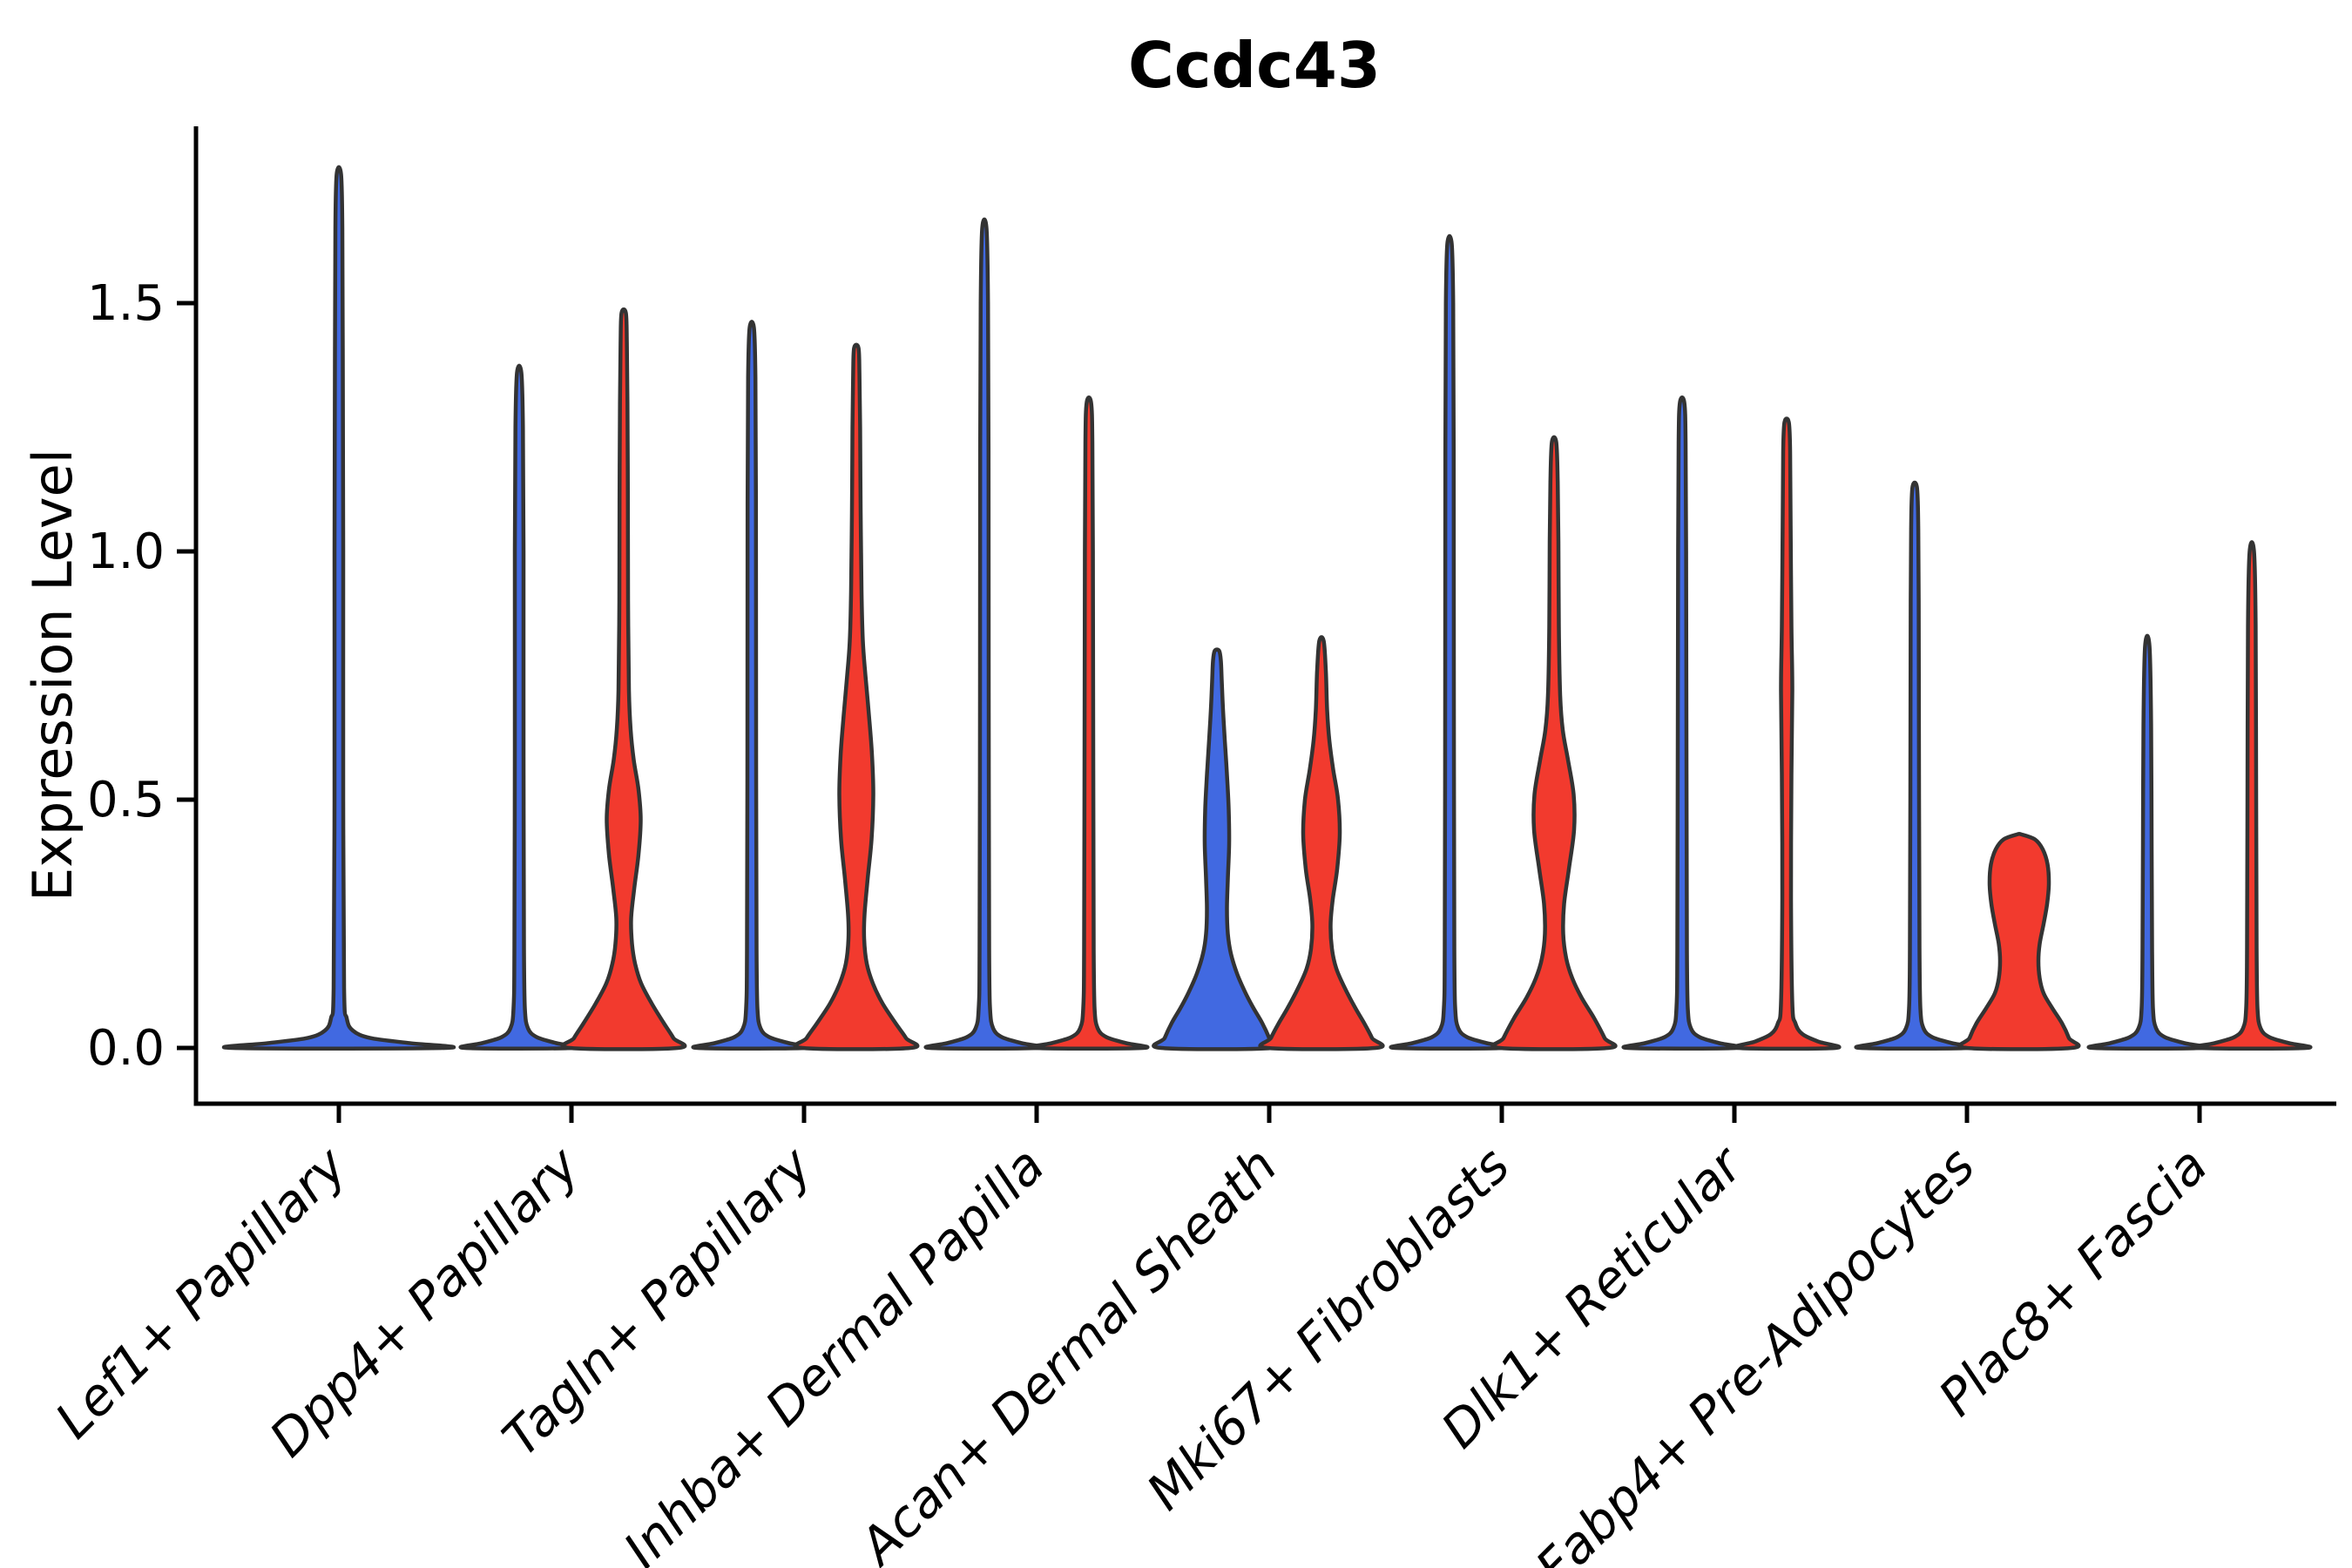 Image resolution: width=2352 pixels, height=1568 pixels. Describe the element at coordinates (338, 608) in the screenshot. I see `violin-lef1-papillary-single` at that location.